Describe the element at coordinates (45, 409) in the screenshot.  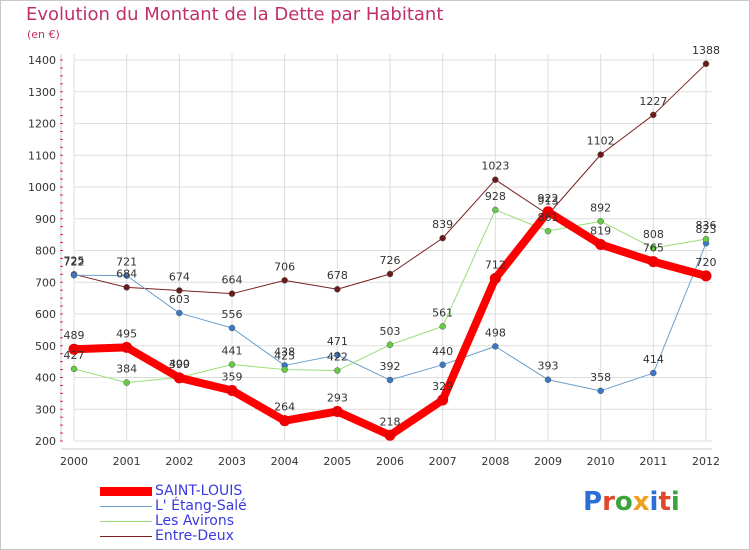
I see `y-tick-label: 300` at that location.